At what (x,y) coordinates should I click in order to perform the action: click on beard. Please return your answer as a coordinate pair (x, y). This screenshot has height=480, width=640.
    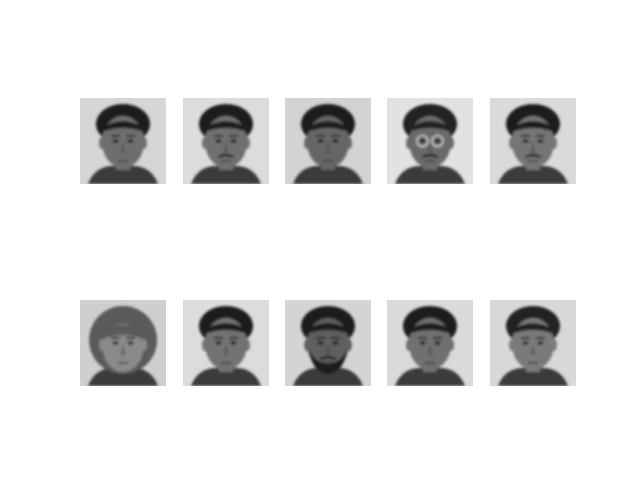
    Looking at the image, I should click on (328, 361).